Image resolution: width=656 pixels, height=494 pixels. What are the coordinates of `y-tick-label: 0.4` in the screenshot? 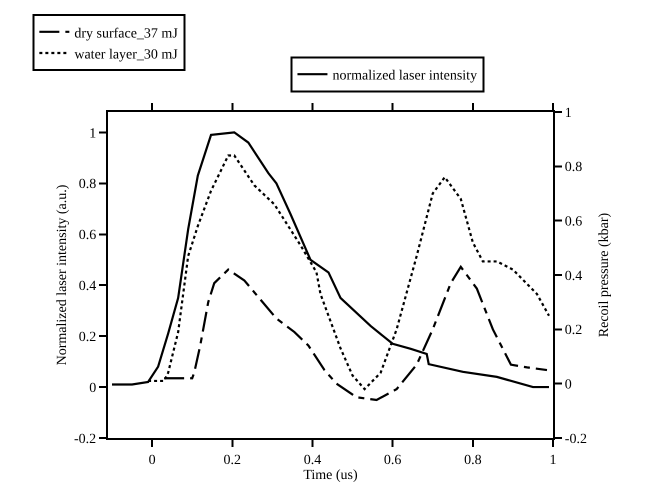 It's located at (87, 286).